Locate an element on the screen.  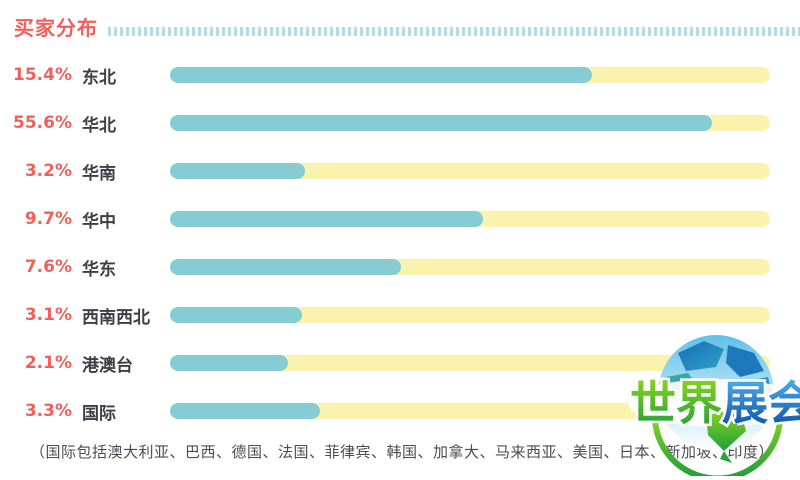
chart-row: 15.4% 东北 is located at coordinates (400, 75).